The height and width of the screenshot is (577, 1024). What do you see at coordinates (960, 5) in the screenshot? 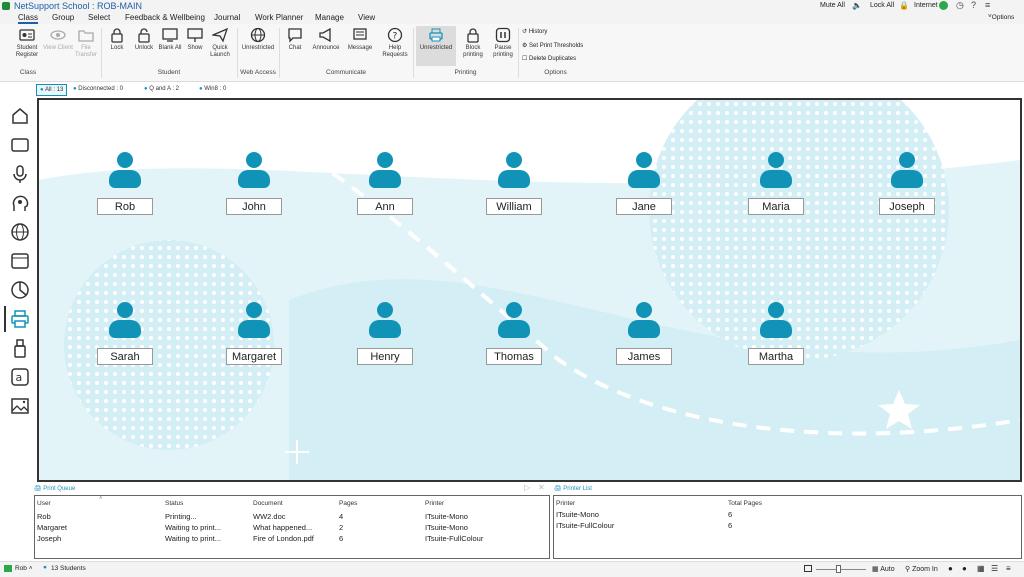
I see `clock-icon: ◷` at bounding box center [960, 5].